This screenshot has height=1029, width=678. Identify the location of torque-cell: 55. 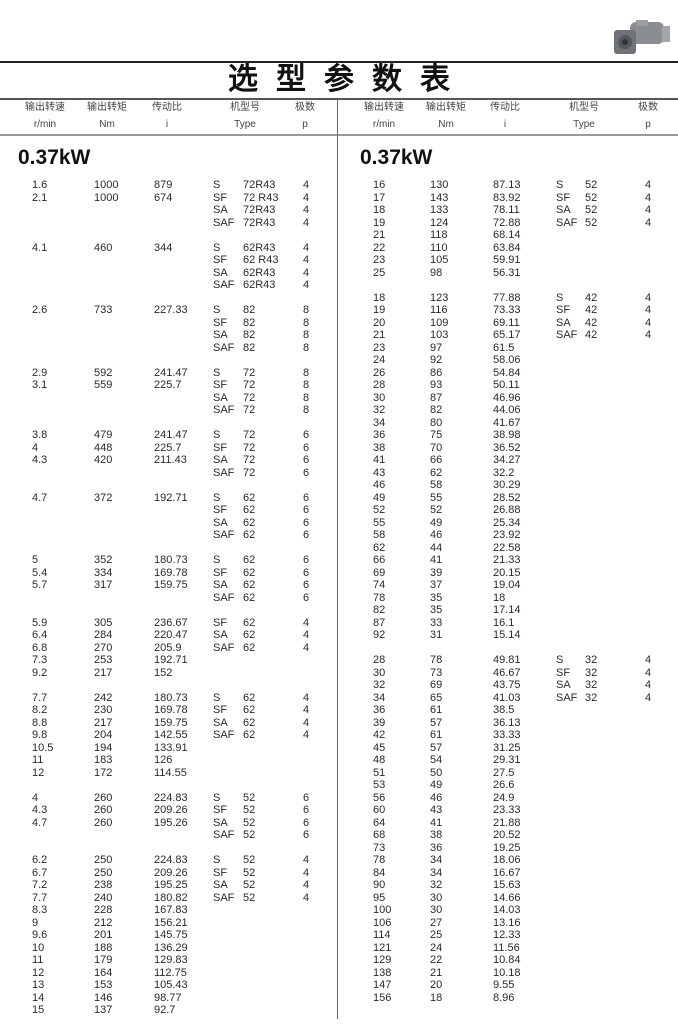
(436, 497).